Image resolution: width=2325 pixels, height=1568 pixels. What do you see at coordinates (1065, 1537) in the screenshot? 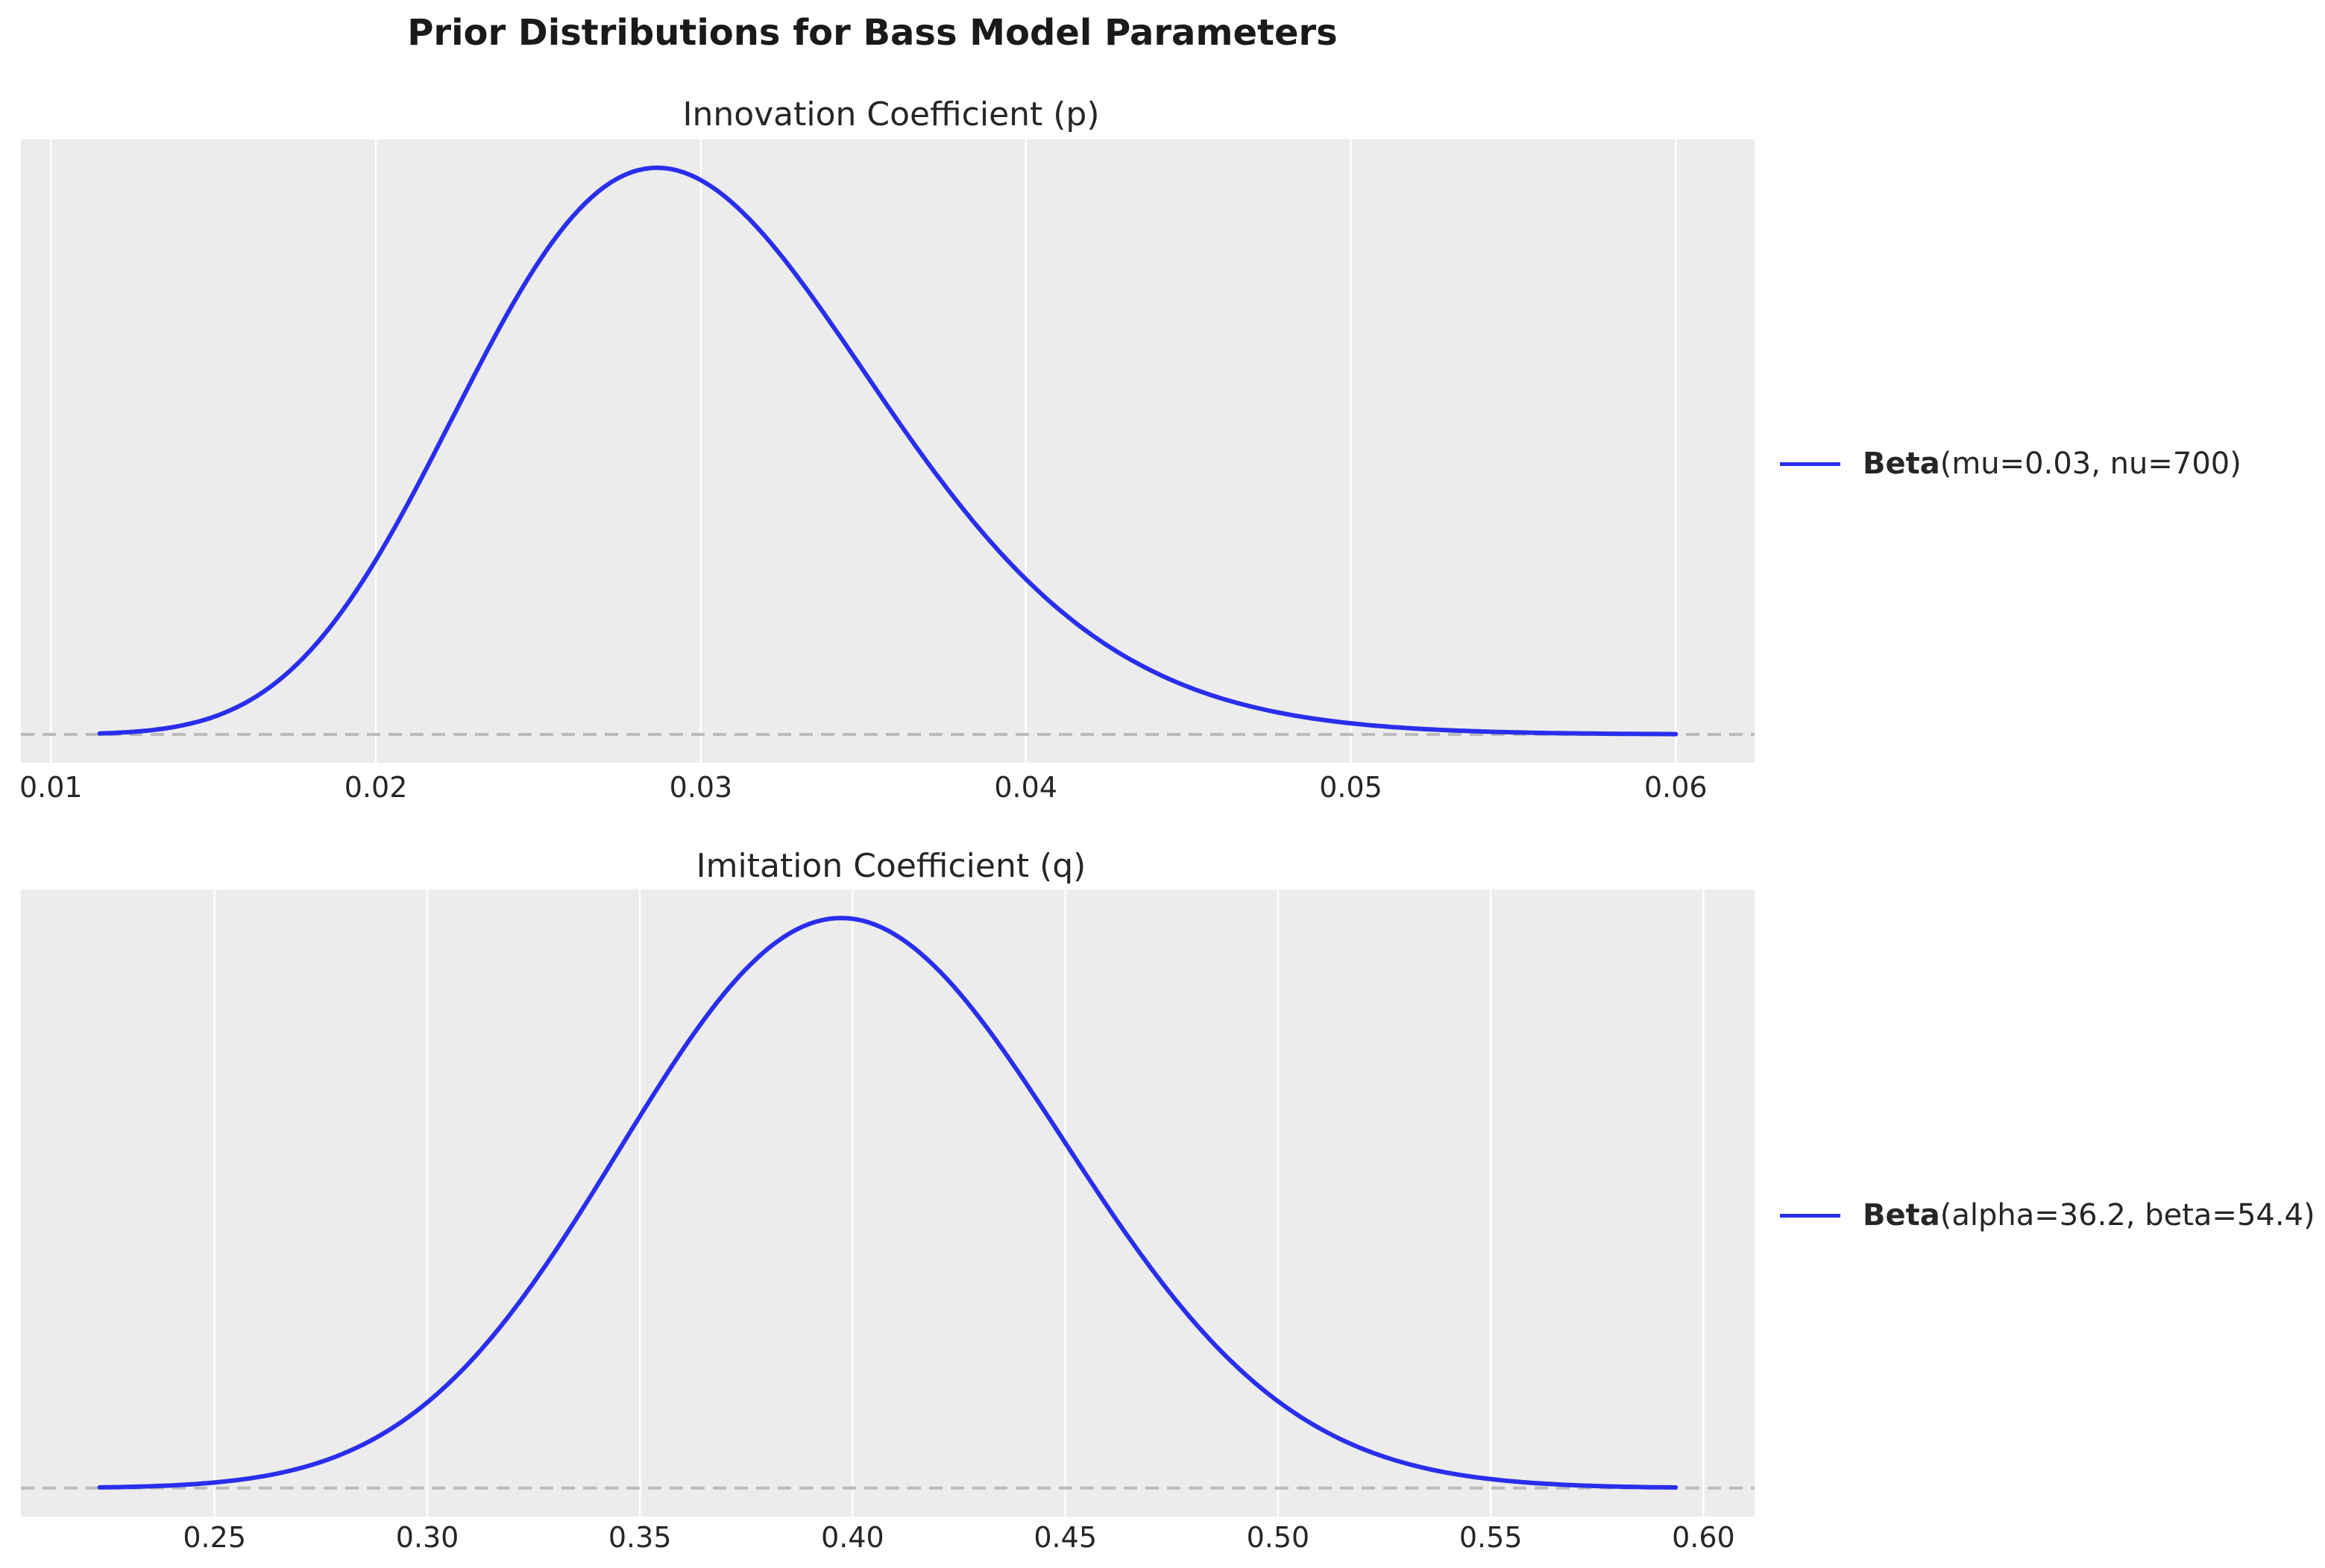
I see `x-tick-label: 0.45` at bounding box center [1065, 1537].